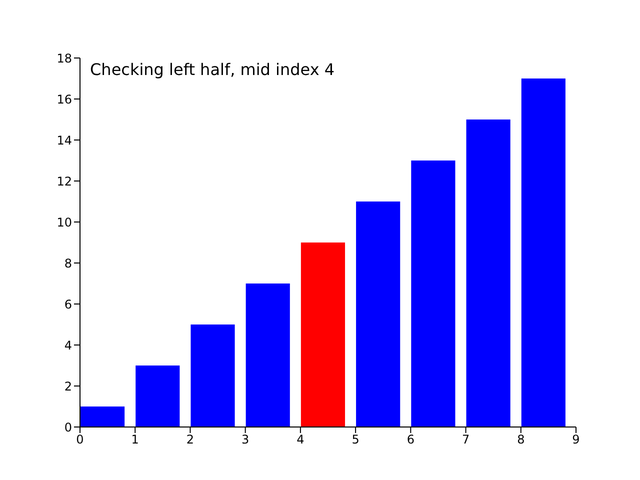 Image resolution: width=640 pixels, height=480 pixels. I want to click on x-tick-label: 3, so click(246, 439).